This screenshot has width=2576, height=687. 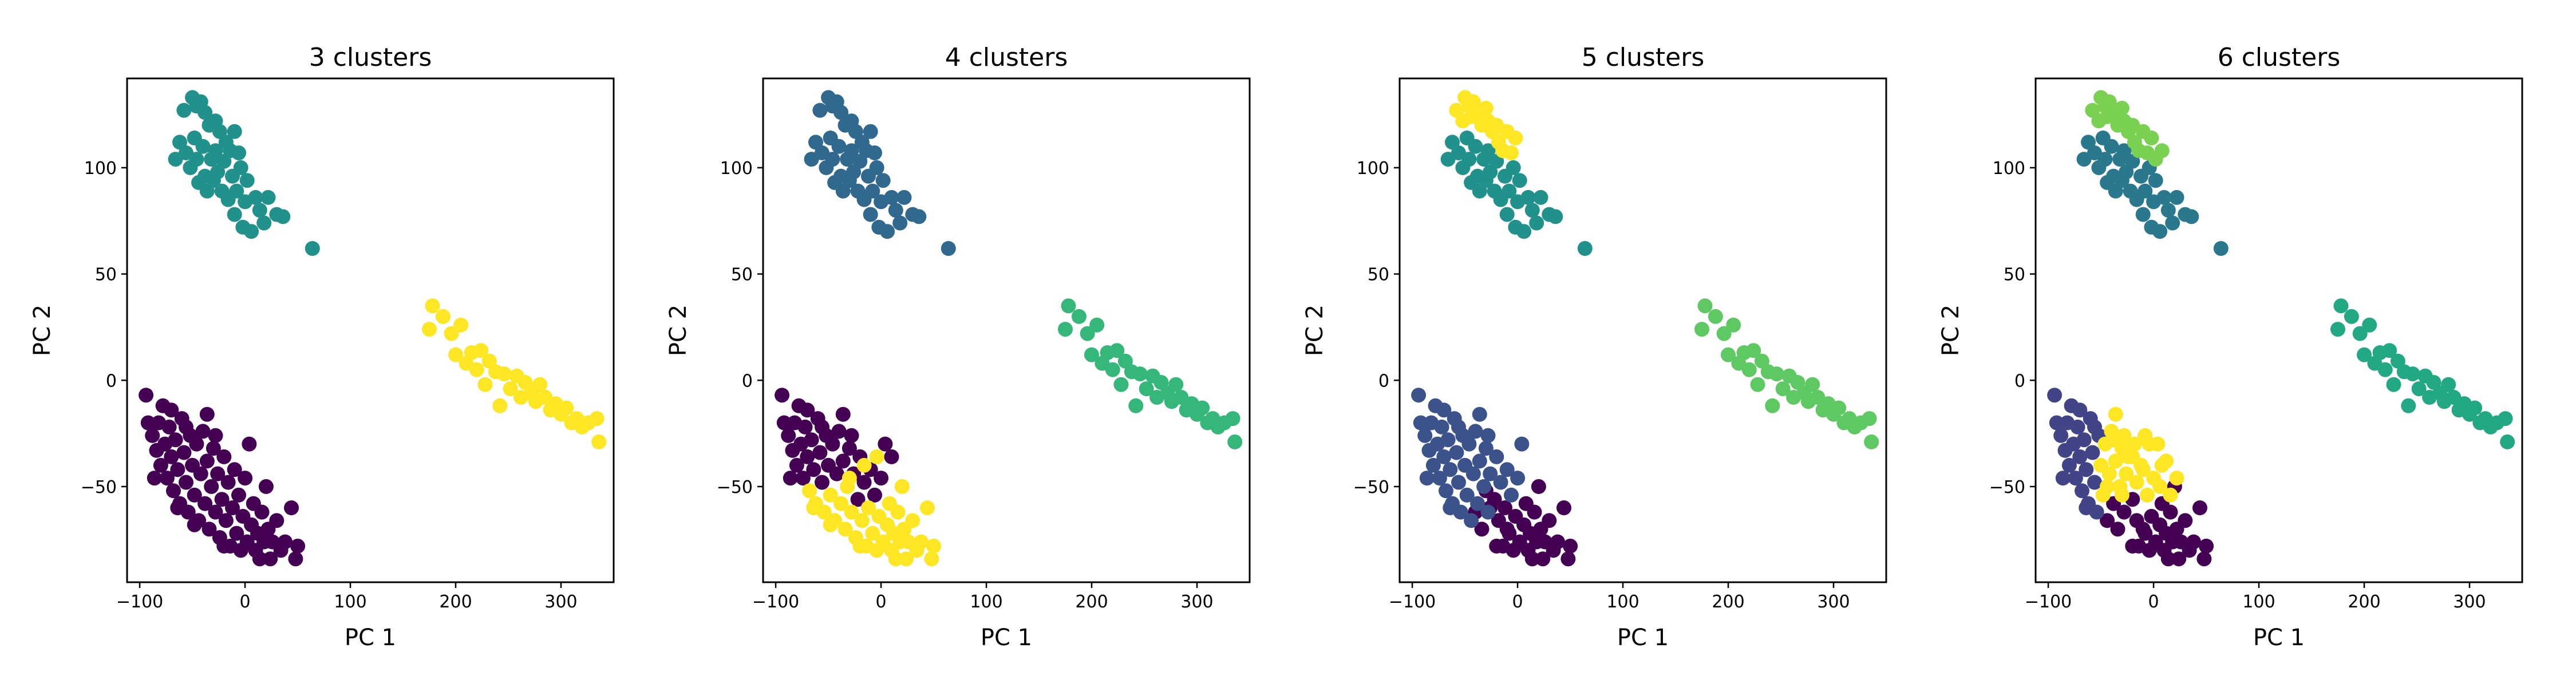 What do you see at coordinates (881, 602) in the screenshot?
I see `x-tick-label: 0` at bounding box center [881, 602].